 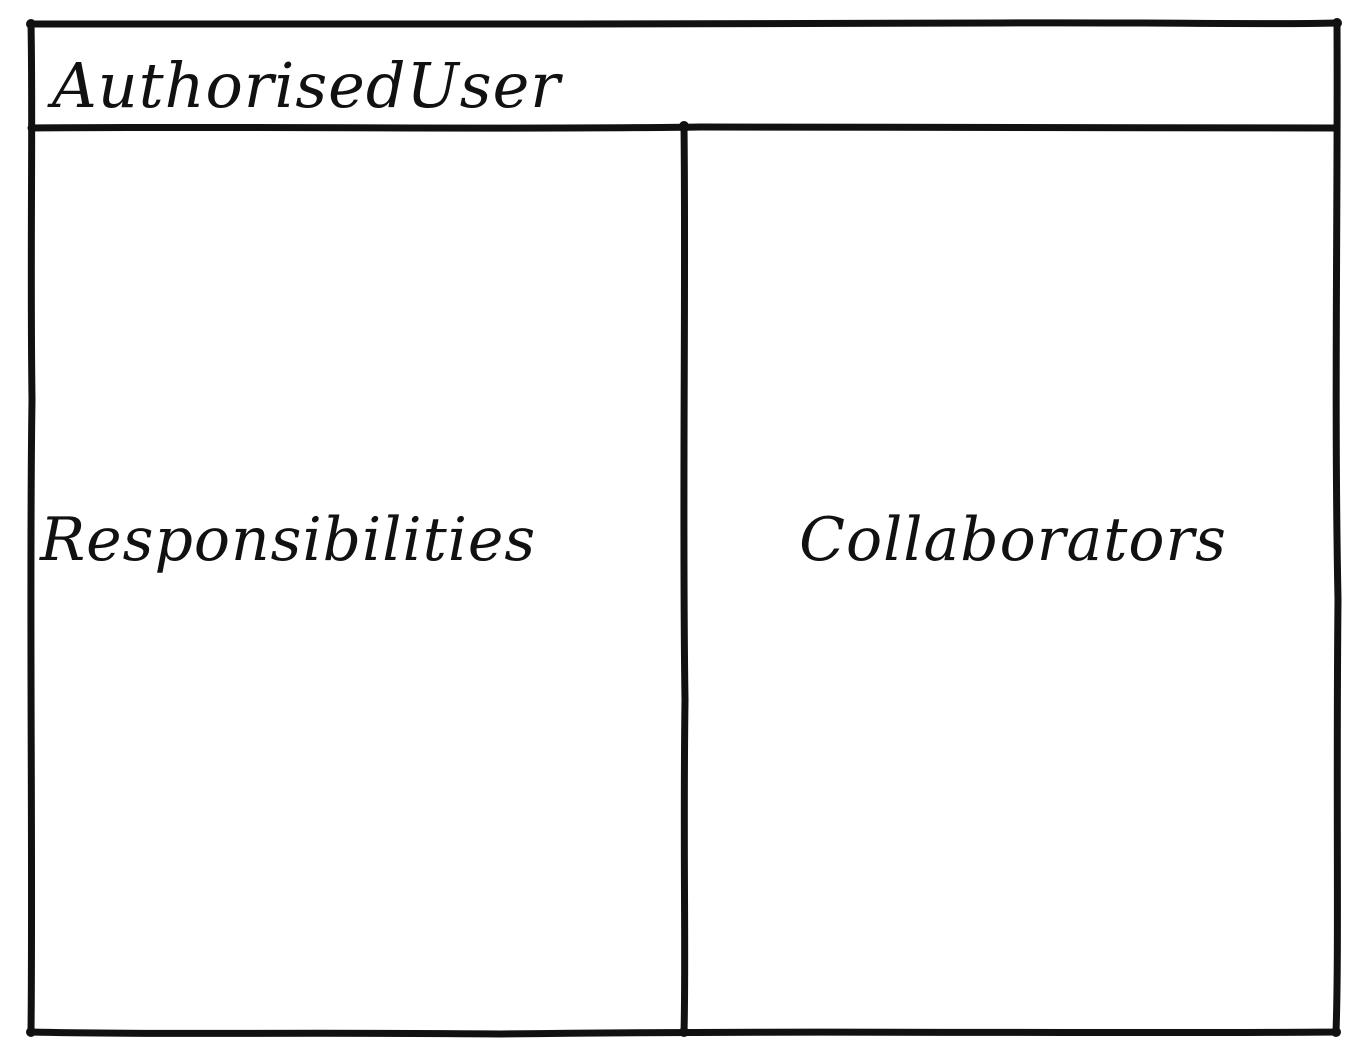 I want to click on class-name-label: AuthorisedUser, so click(x=306, y=85).